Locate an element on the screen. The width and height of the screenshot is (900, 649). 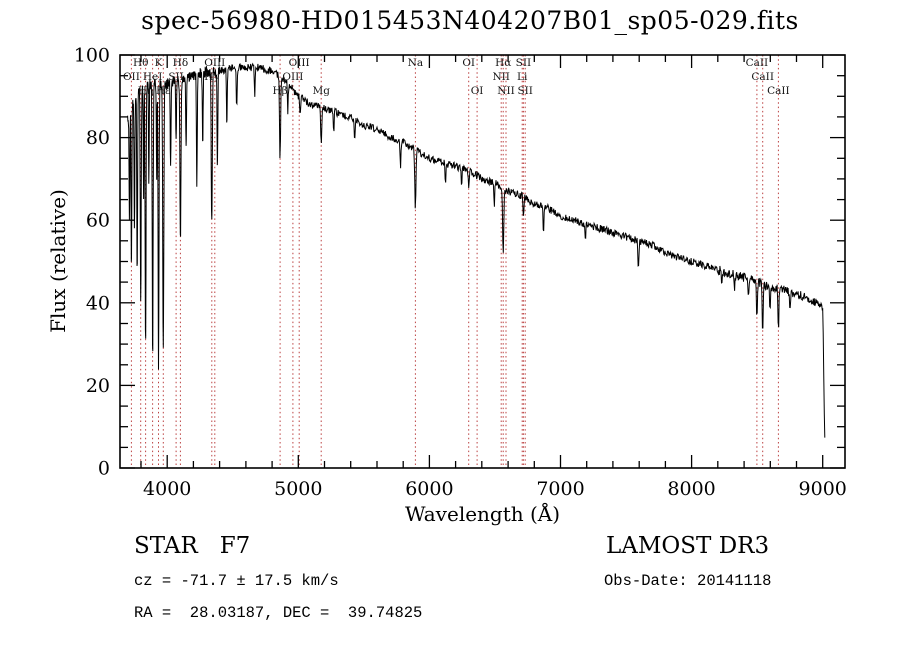
y-tick-label: 80 is located at coordinates (98, 138).